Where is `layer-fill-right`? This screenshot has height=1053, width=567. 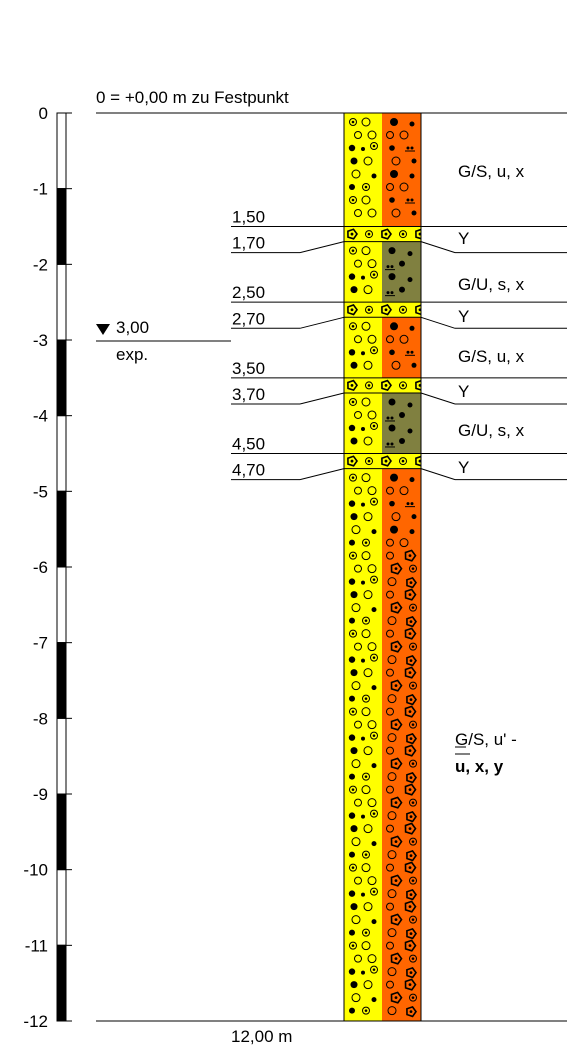
layer-fill-right is located at coordinates (401, 385).